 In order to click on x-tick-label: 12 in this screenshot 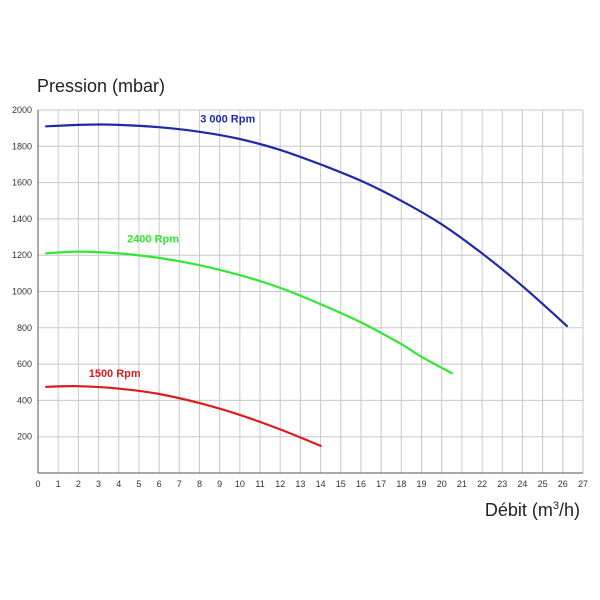, I will do `click(280, 484)`.